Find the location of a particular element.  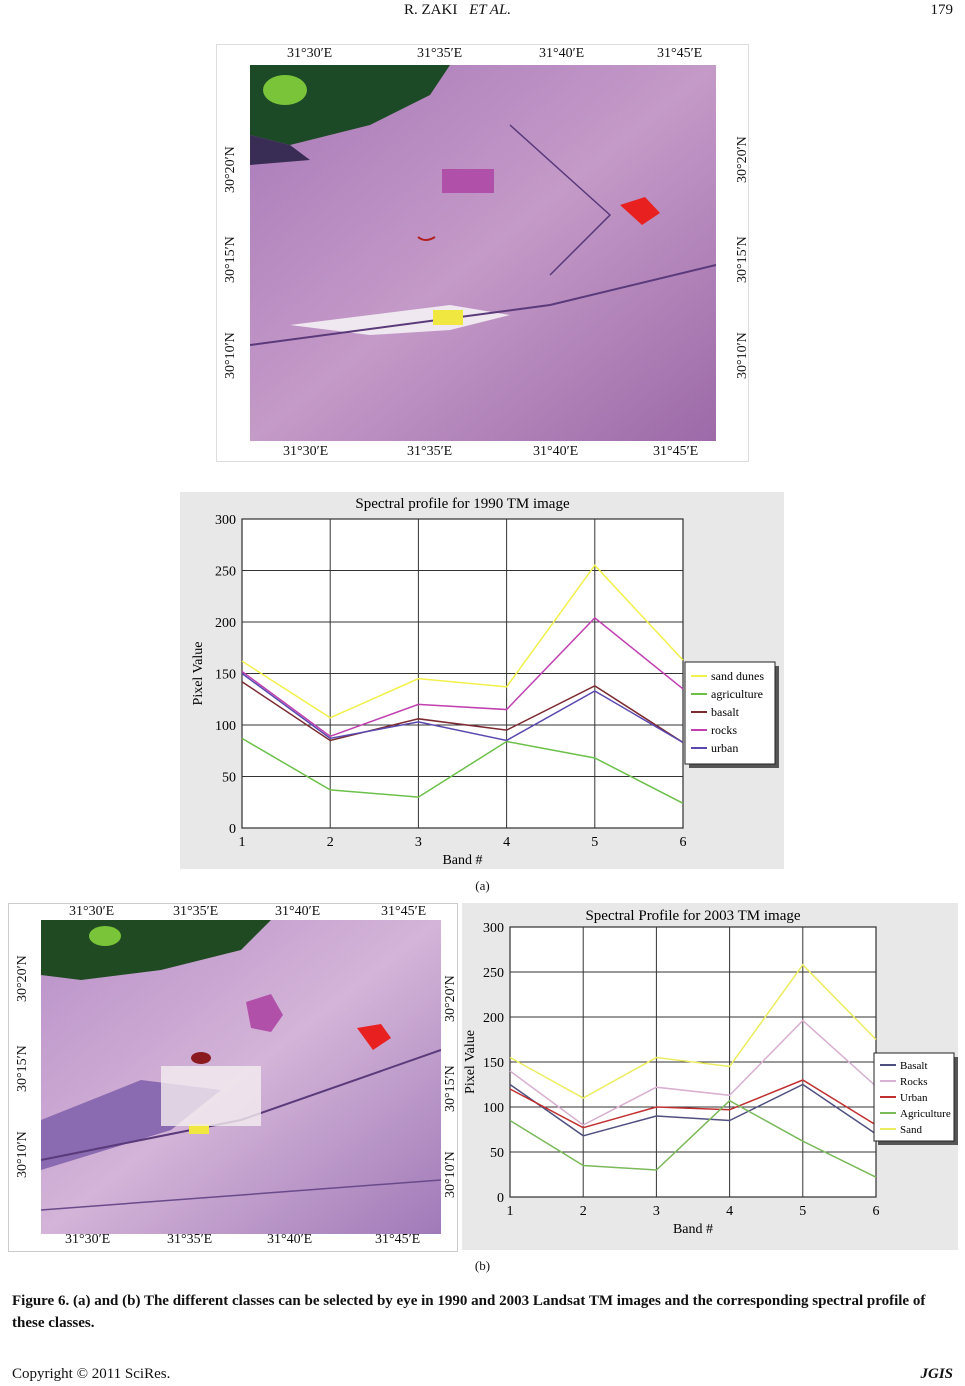

chart-1990-x-tick-label: 3 is located at coordinates (418, 842).